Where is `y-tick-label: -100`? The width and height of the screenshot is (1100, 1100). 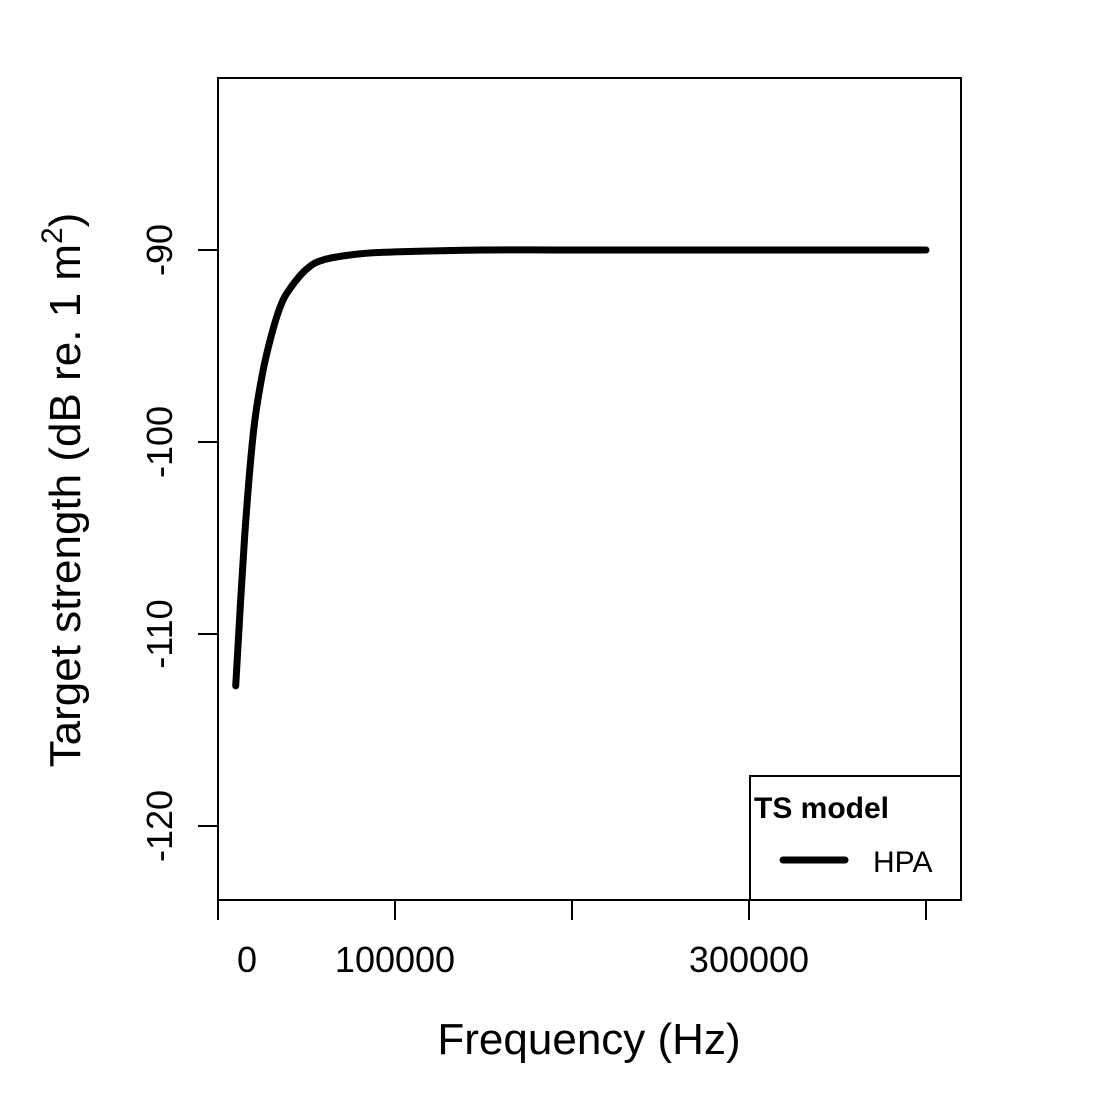
y-tick-label: -100 is located at coordinates (159, 442).